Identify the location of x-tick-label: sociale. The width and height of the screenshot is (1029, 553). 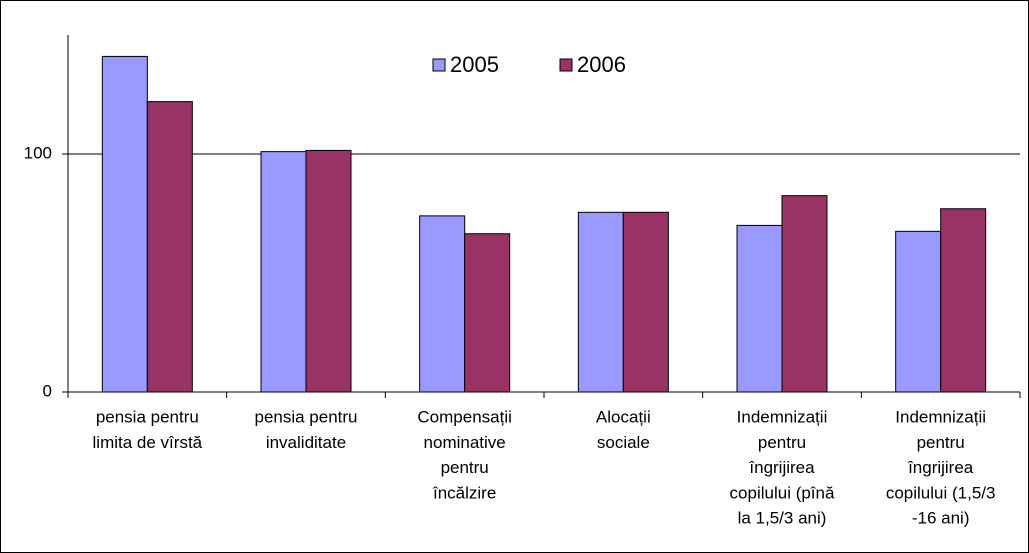
(623, 442).